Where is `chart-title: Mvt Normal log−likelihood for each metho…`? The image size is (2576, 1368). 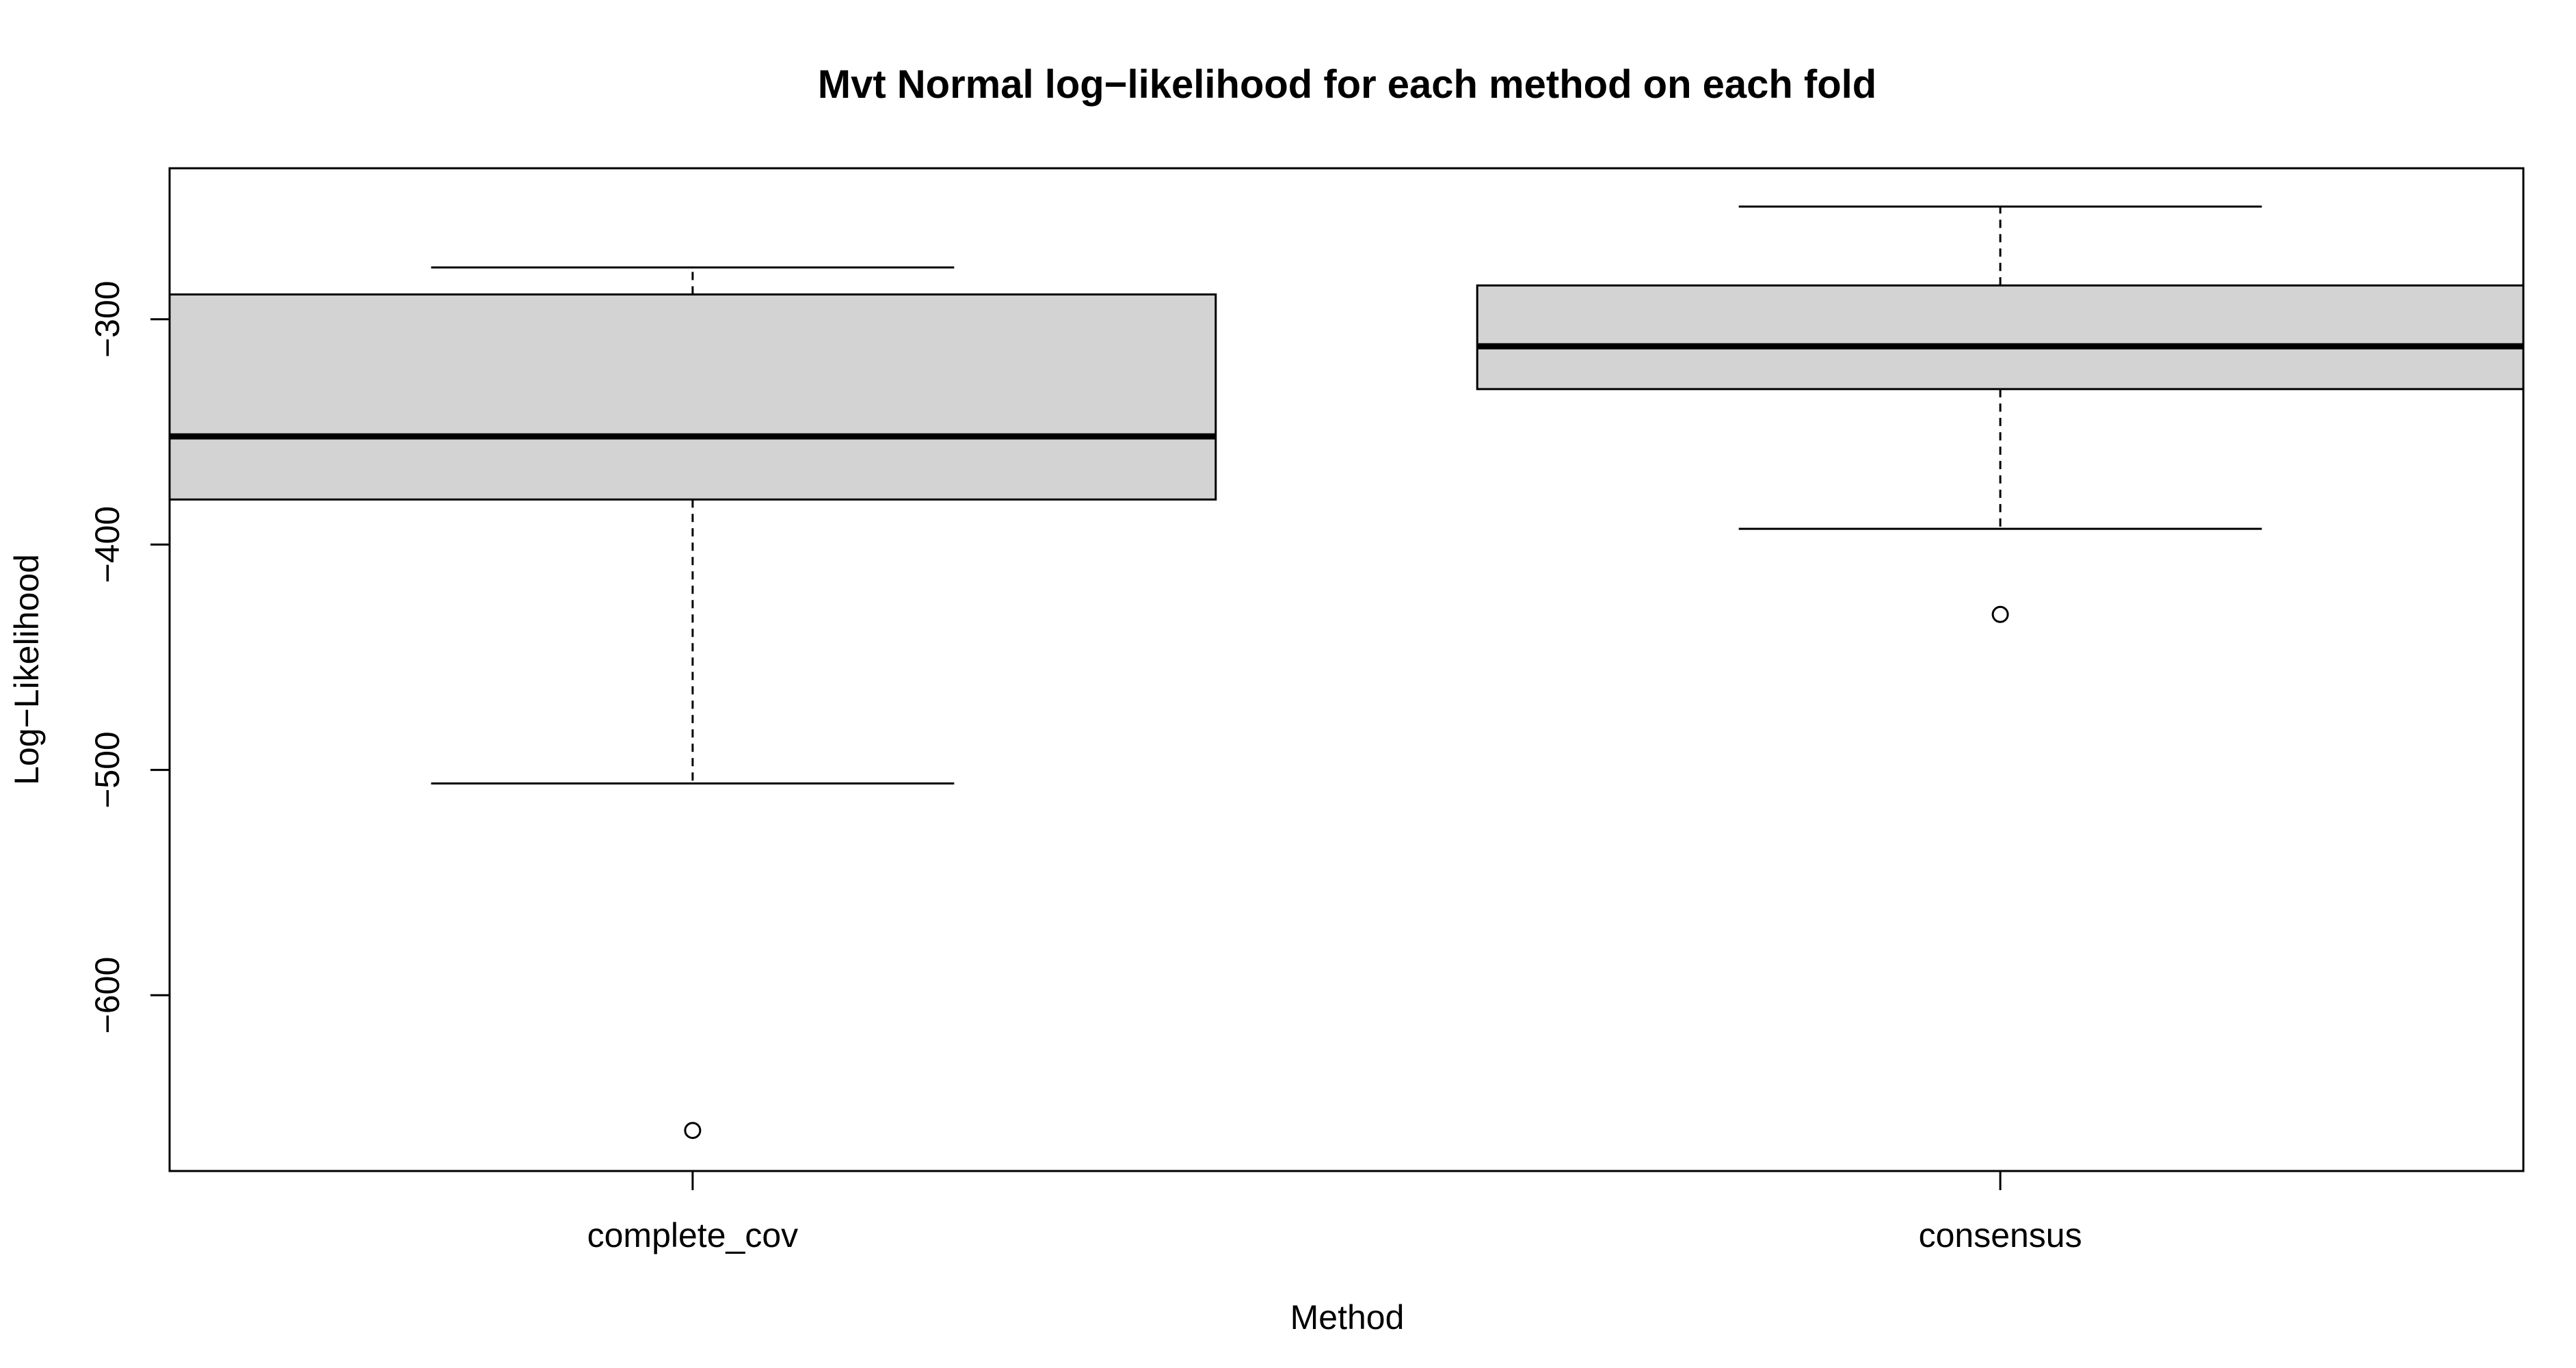 chart-title: Mvt Normal log−likelihood for each metho… is located at coordinates (1347, 85).